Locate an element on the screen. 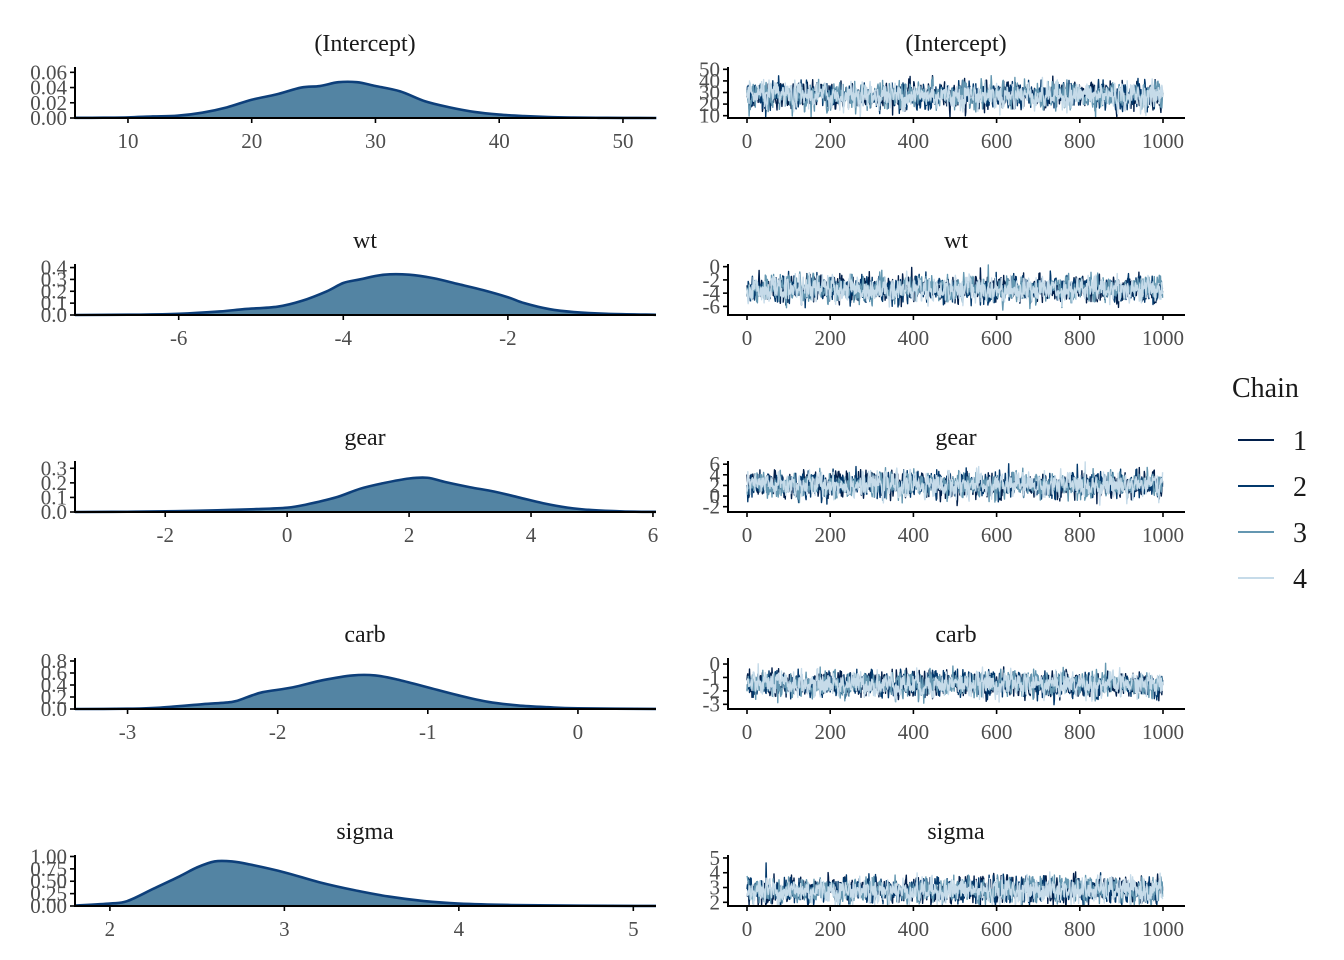 The height and width of the screenshot is (960, 1344). x-tick-label: 50 is located at coordinates (622, 141).